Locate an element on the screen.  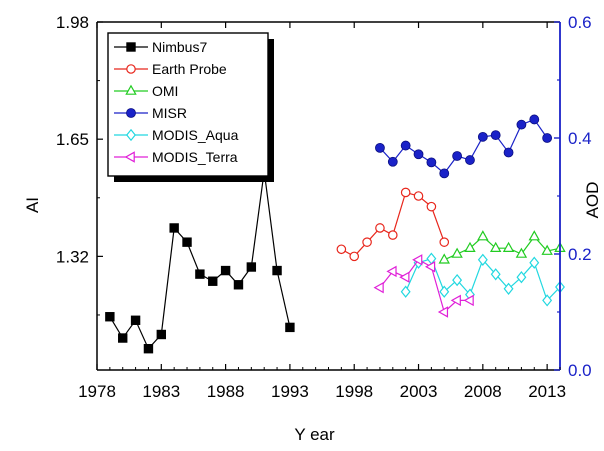
legend-item-omi: OMI is located at coordinates (146, 91).